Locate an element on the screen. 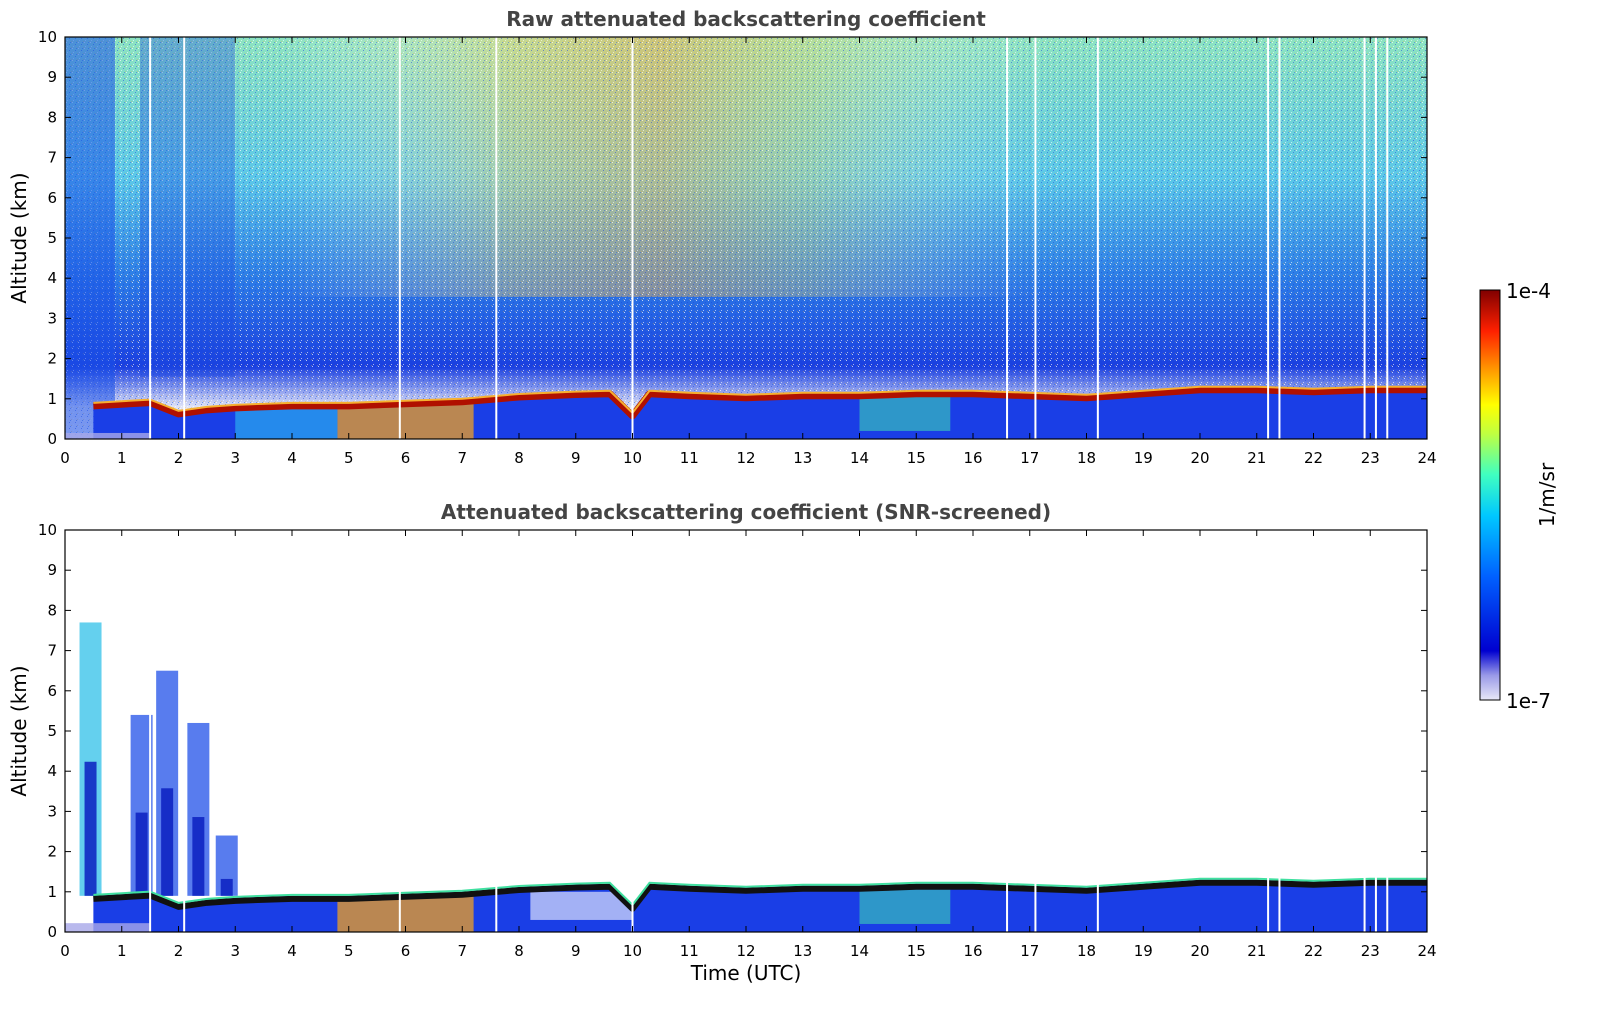 This screenshot has width=1606, height=1020. panel-screened-xtick-label: 7 is located at coordinates (462, 951).